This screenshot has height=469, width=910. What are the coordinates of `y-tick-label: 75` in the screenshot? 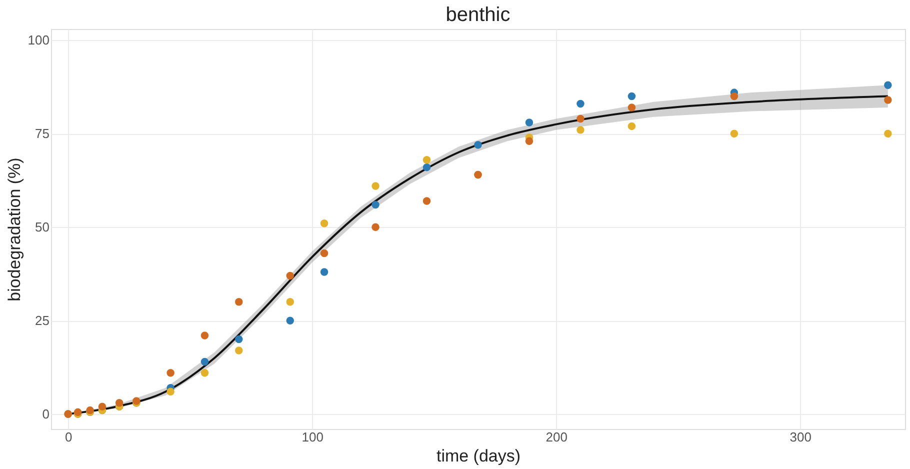 It's located at (42, 134).